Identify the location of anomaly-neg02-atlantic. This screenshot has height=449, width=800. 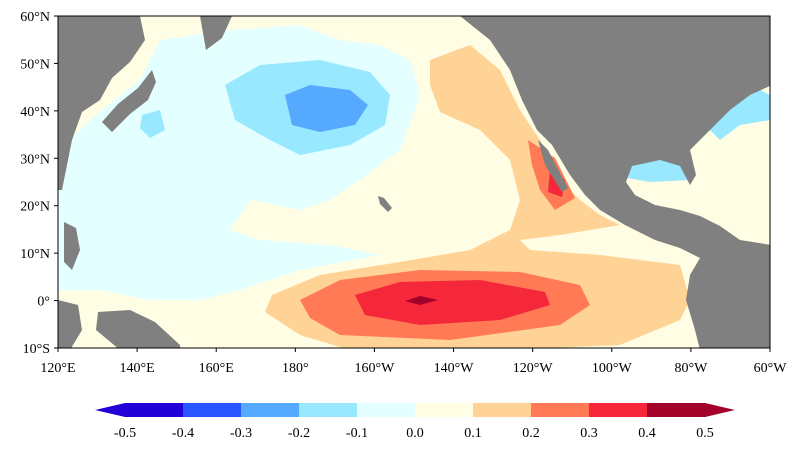
(740, 115).